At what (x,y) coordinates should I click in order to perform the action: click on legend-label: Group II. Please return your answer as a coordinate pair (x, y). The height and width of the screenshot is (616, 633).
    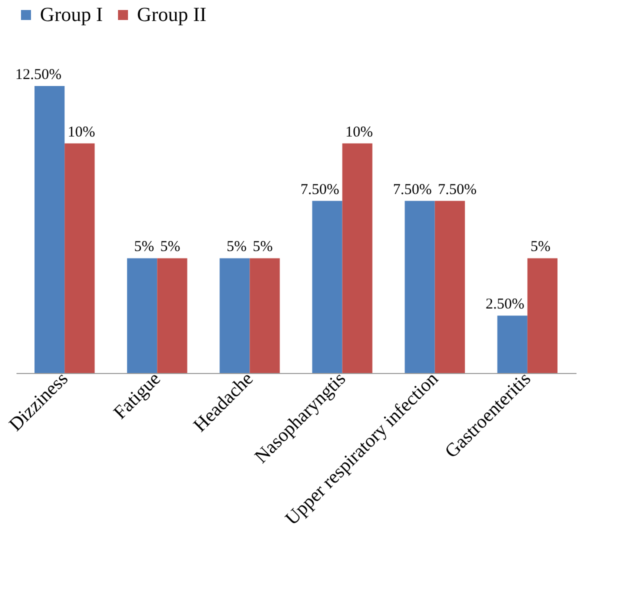
    Looking at the image, I should click on (171, 15).